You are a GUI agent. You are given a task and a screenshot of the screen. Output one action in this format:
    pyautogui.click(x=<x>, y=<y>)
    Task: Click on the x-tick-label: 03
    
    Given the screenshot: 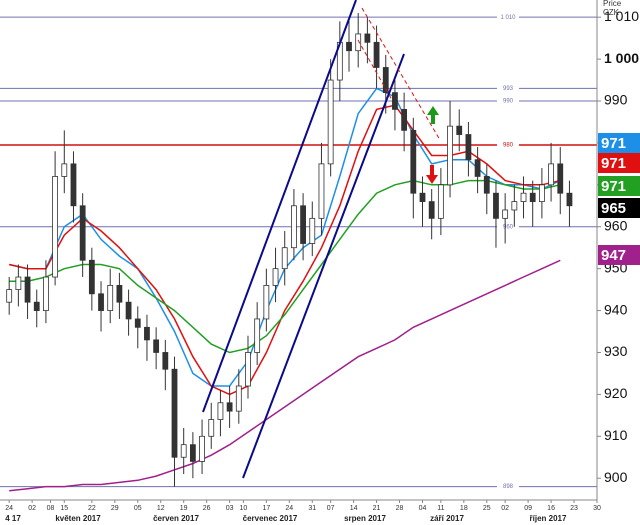 What is the action you would take?
    pyautogui.click(x=230, y=508)
    